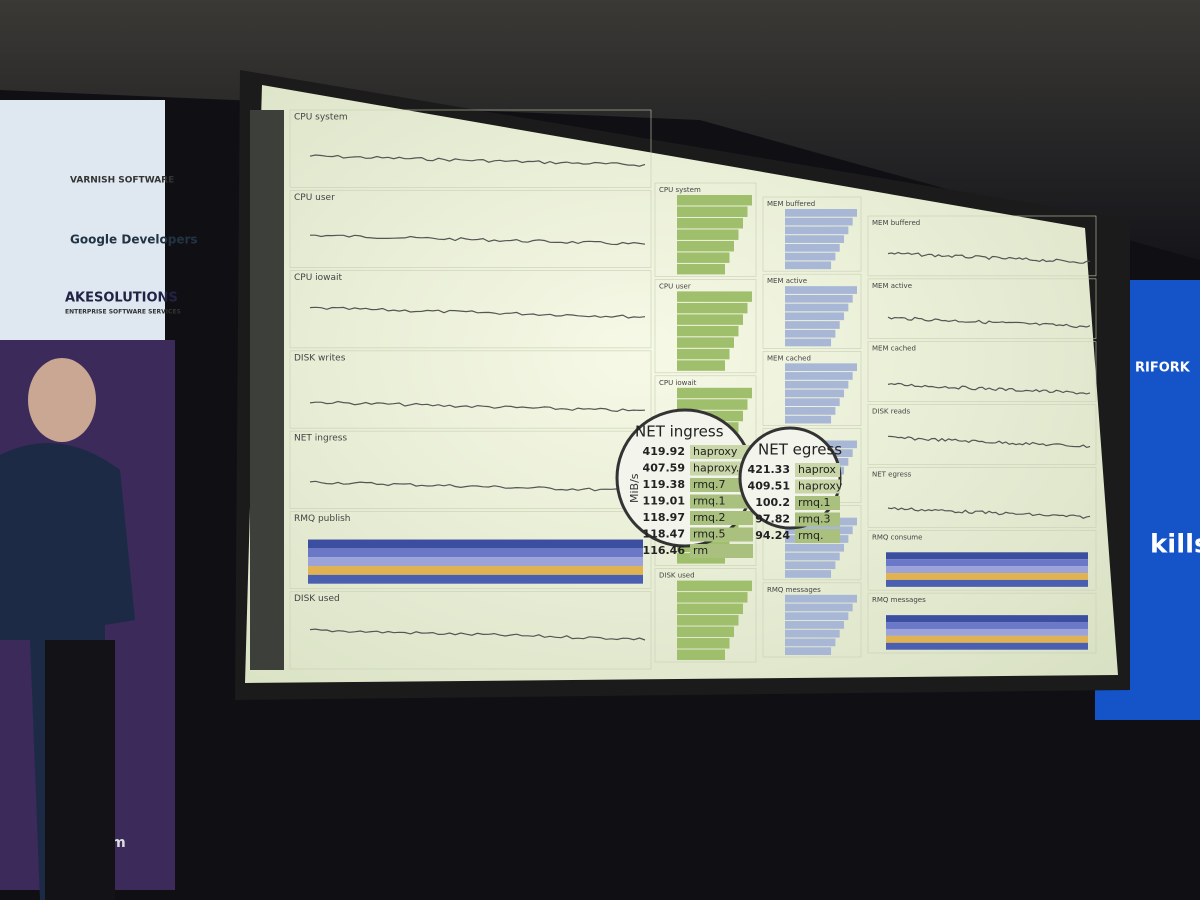 This screenshot has height=900, width=1200. Describe the element at coordinates (82, 222) in the screenshot. I see `left-banner` at that location.